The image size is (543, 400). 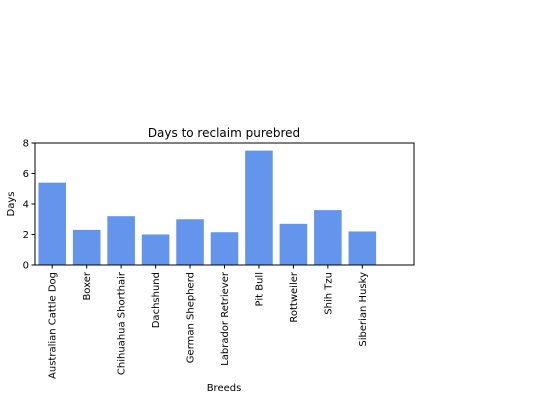 I want to click on bar-australian-cattle-dog, so click(x=52, y=223).